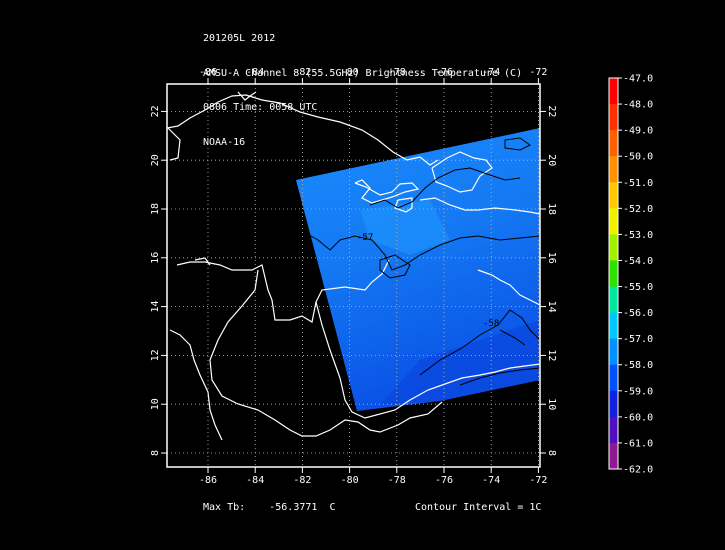  I want to click on lon-label-bottom: -84, so click(255, 480).